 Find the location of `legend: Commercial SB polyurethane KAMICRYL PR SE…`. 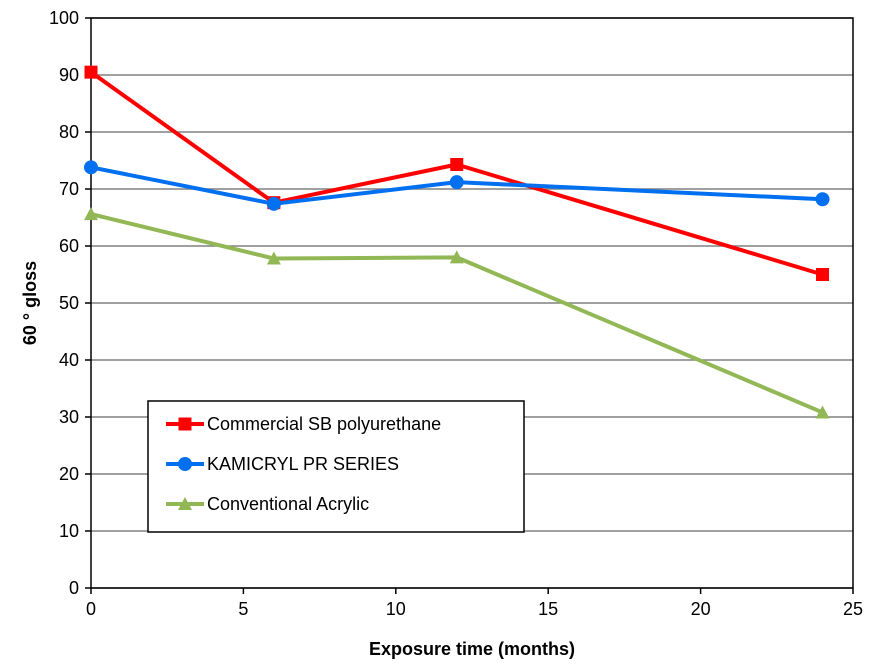

legend: Commercial SB polyurethane KAMICRYL PR SE… is located at coordinates (336, 466).